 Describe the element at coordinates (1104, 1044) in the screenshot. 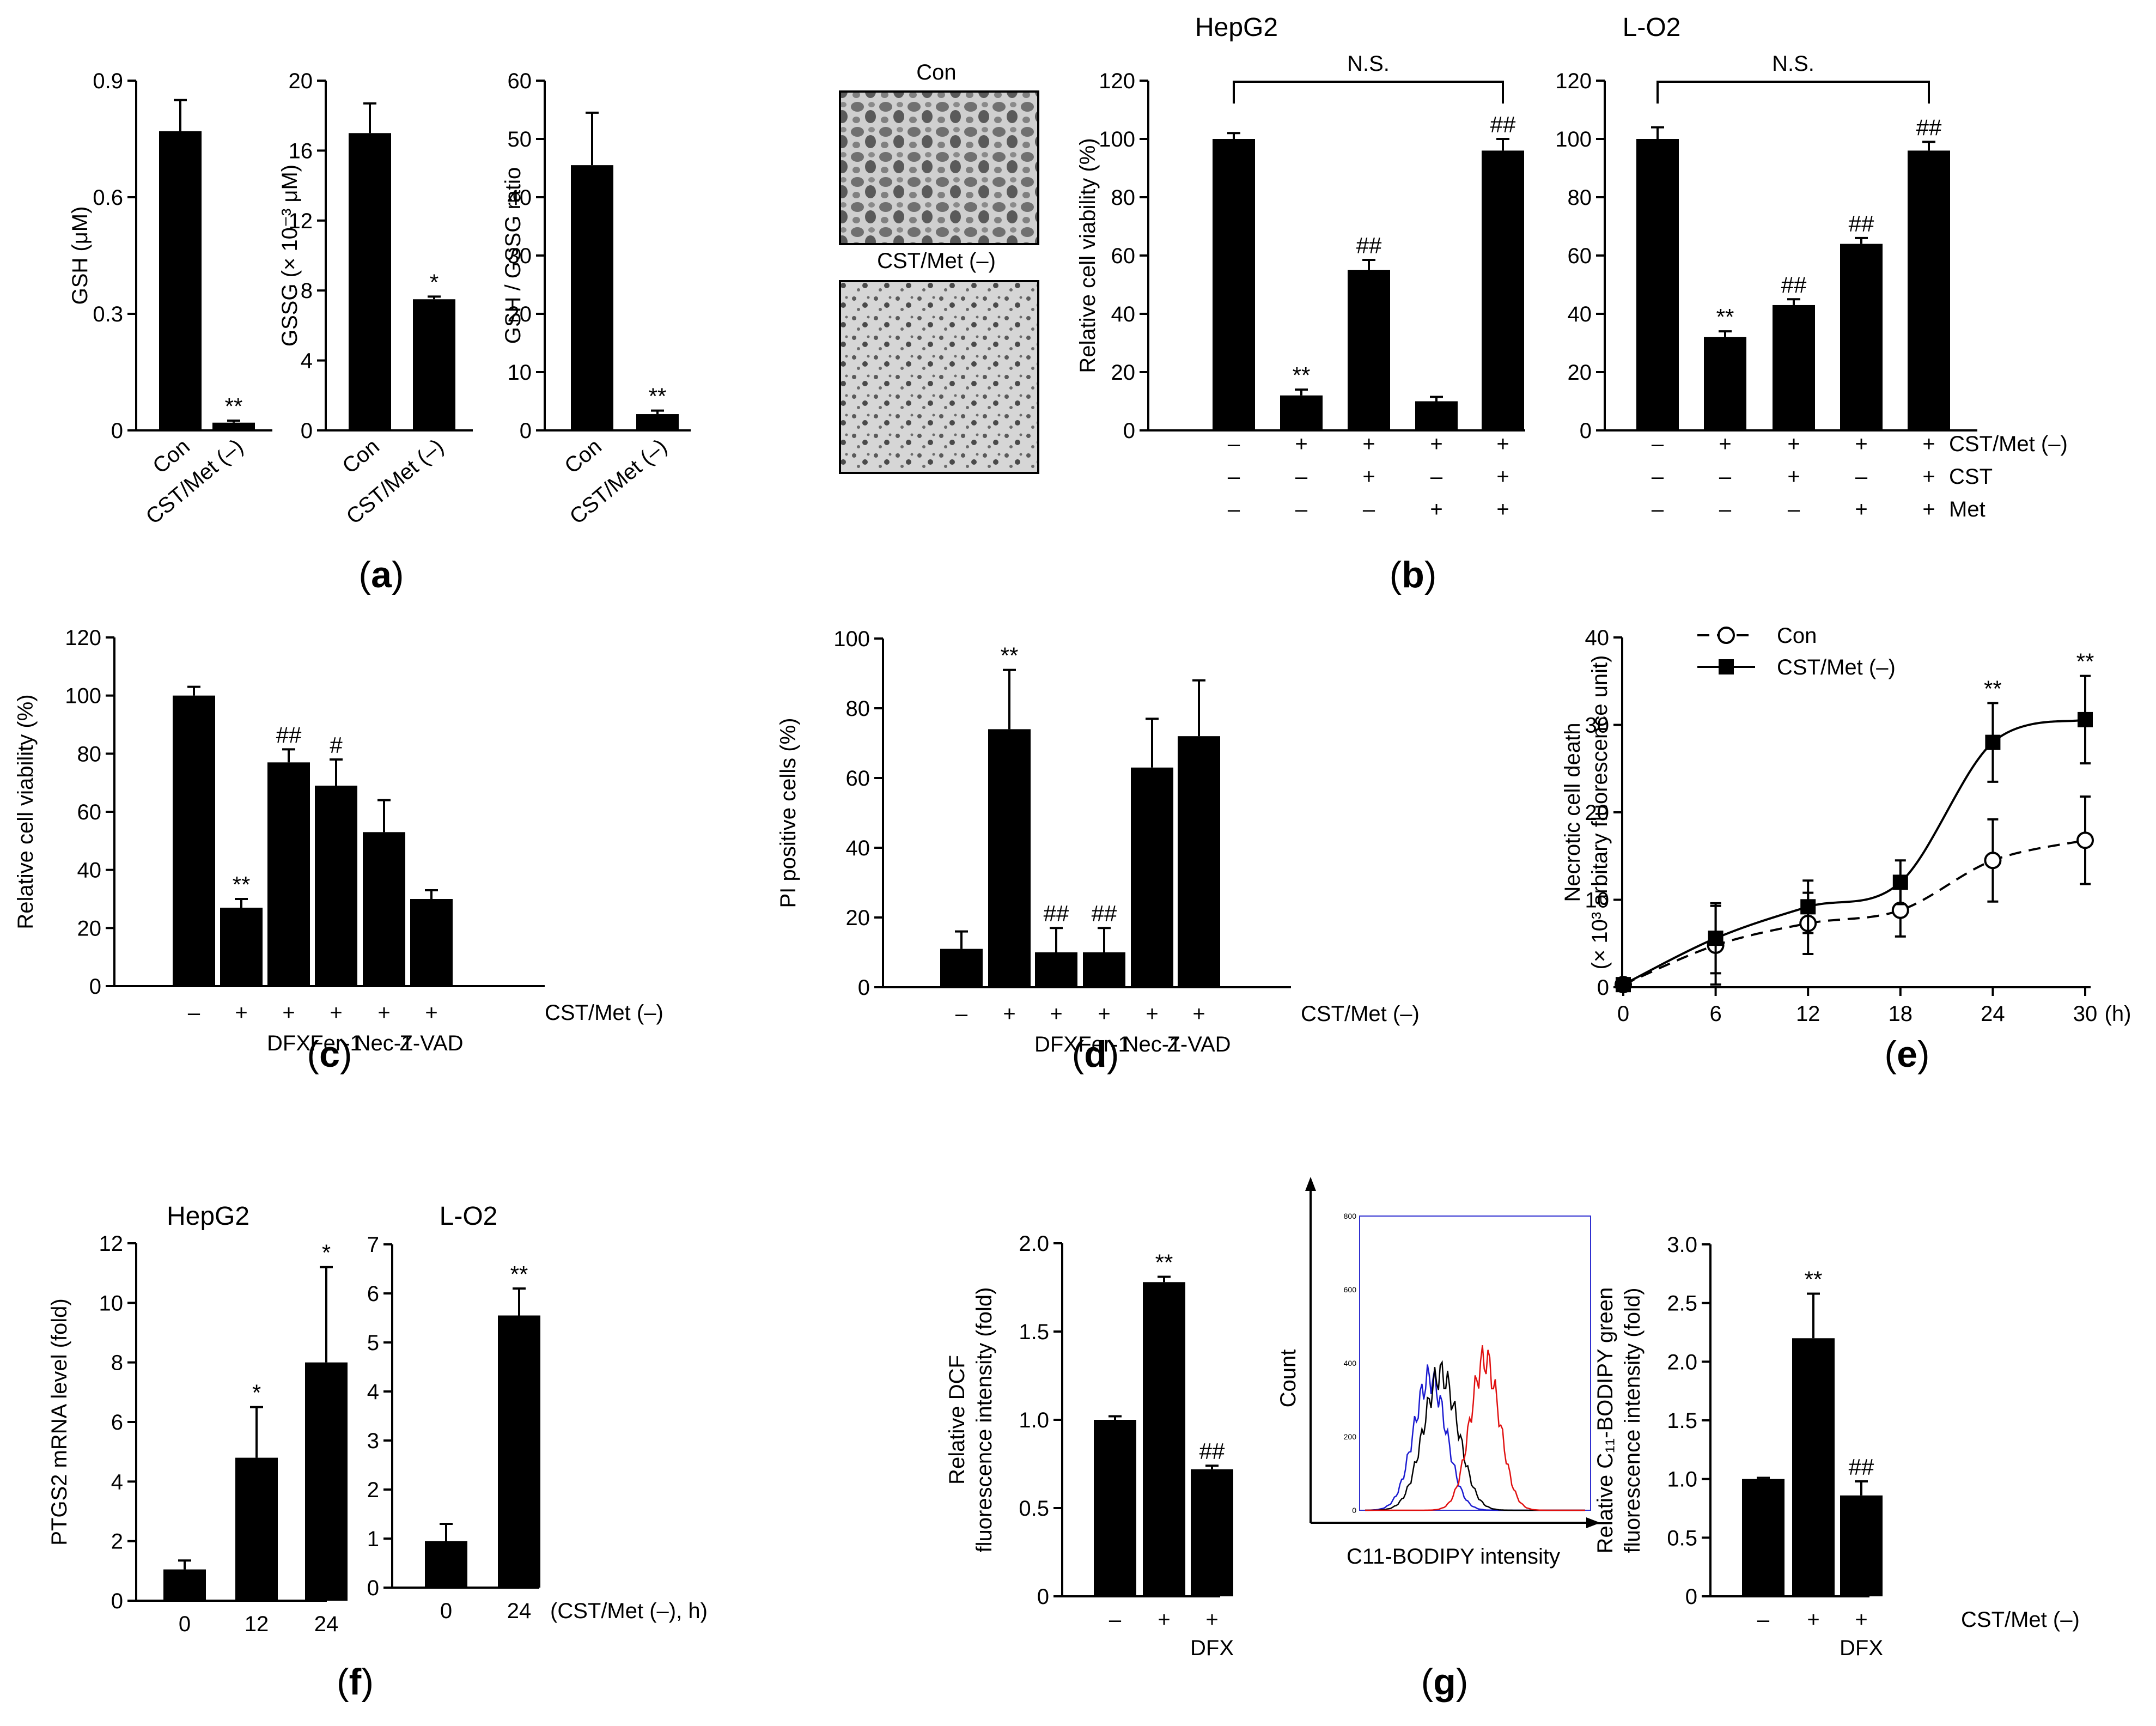

I see `d-treatment-label: Fer-1` at that location.